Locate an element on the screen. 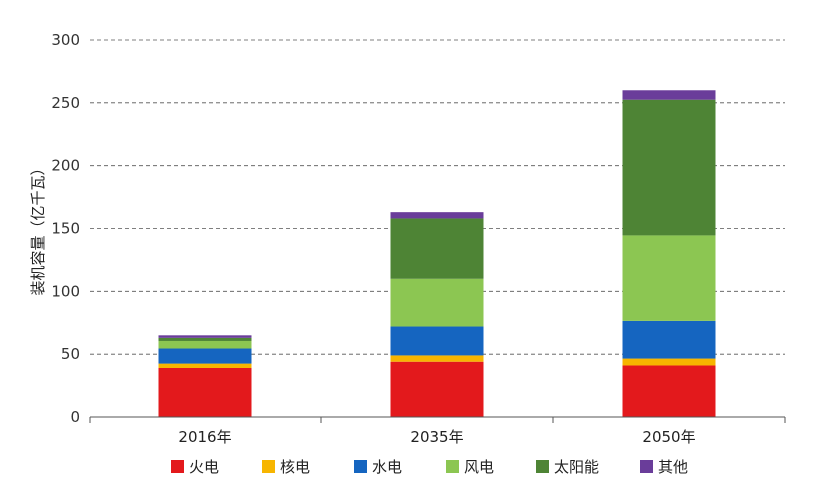 The height and width of the screenshot is (500, 821). legend-label: 火电 is located at coordinates (204, 467).